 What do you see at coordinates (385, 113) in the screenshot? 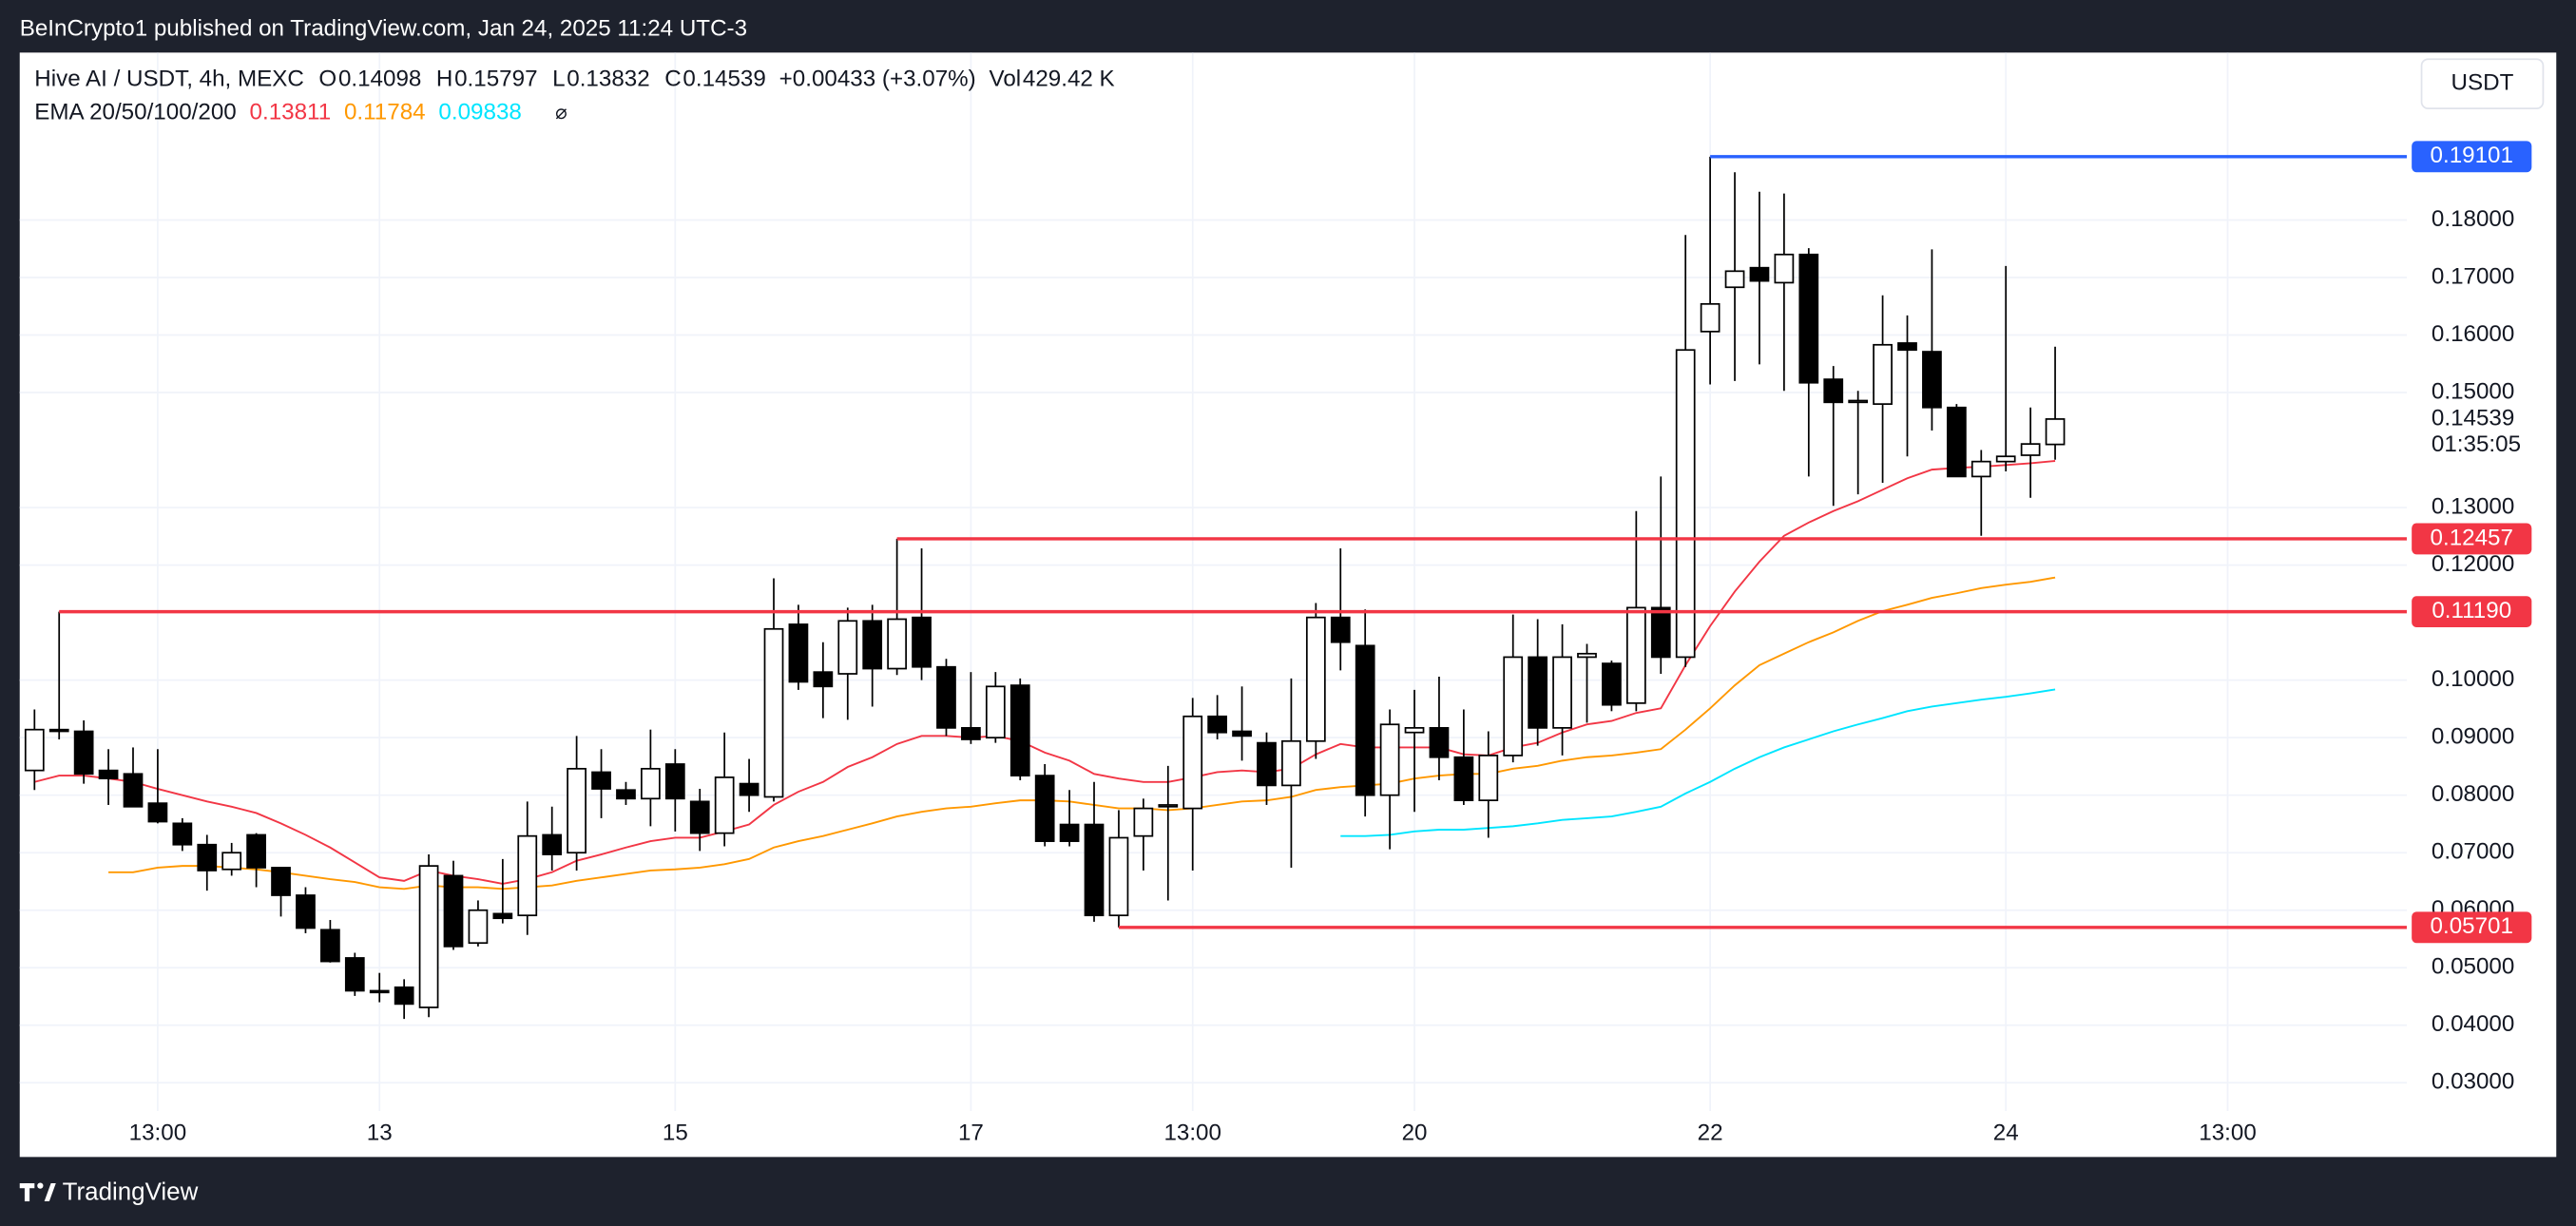
I see `ema-value: 0.11784` at bounding box center [385, 113].